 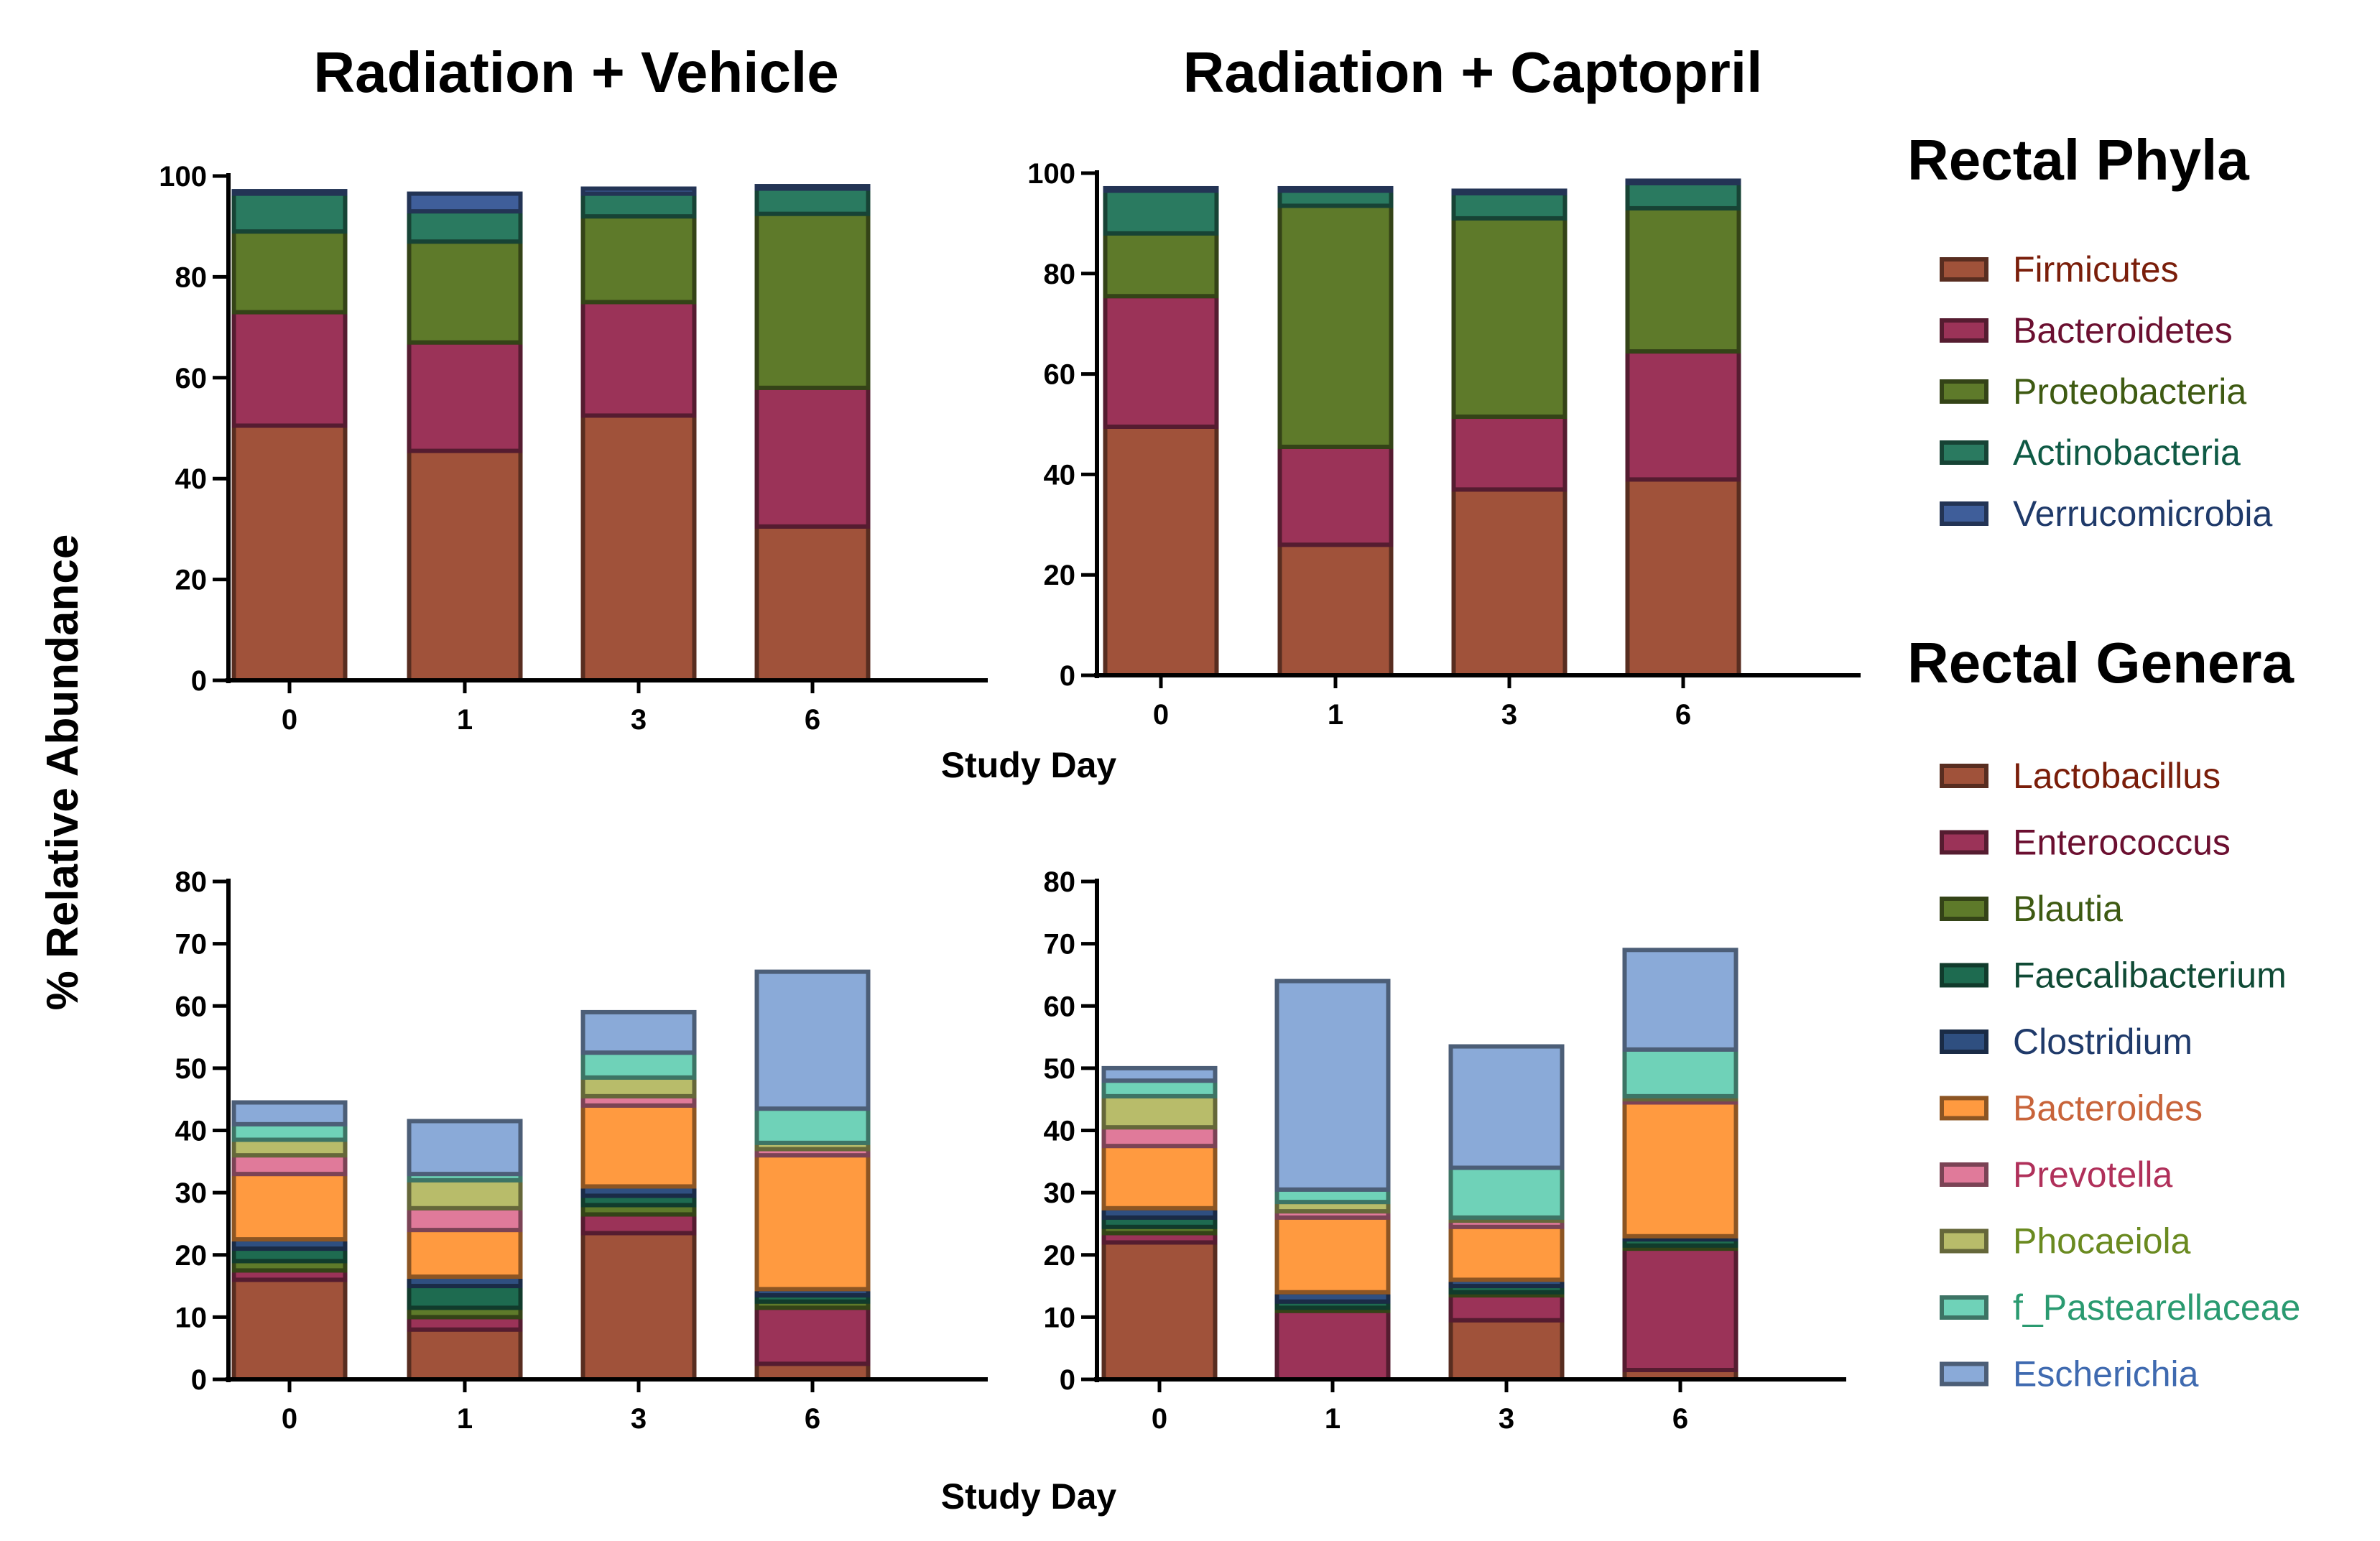 I want to click on y-tick-label-bottom-left-5: 50, so click(x=191, y=1069).